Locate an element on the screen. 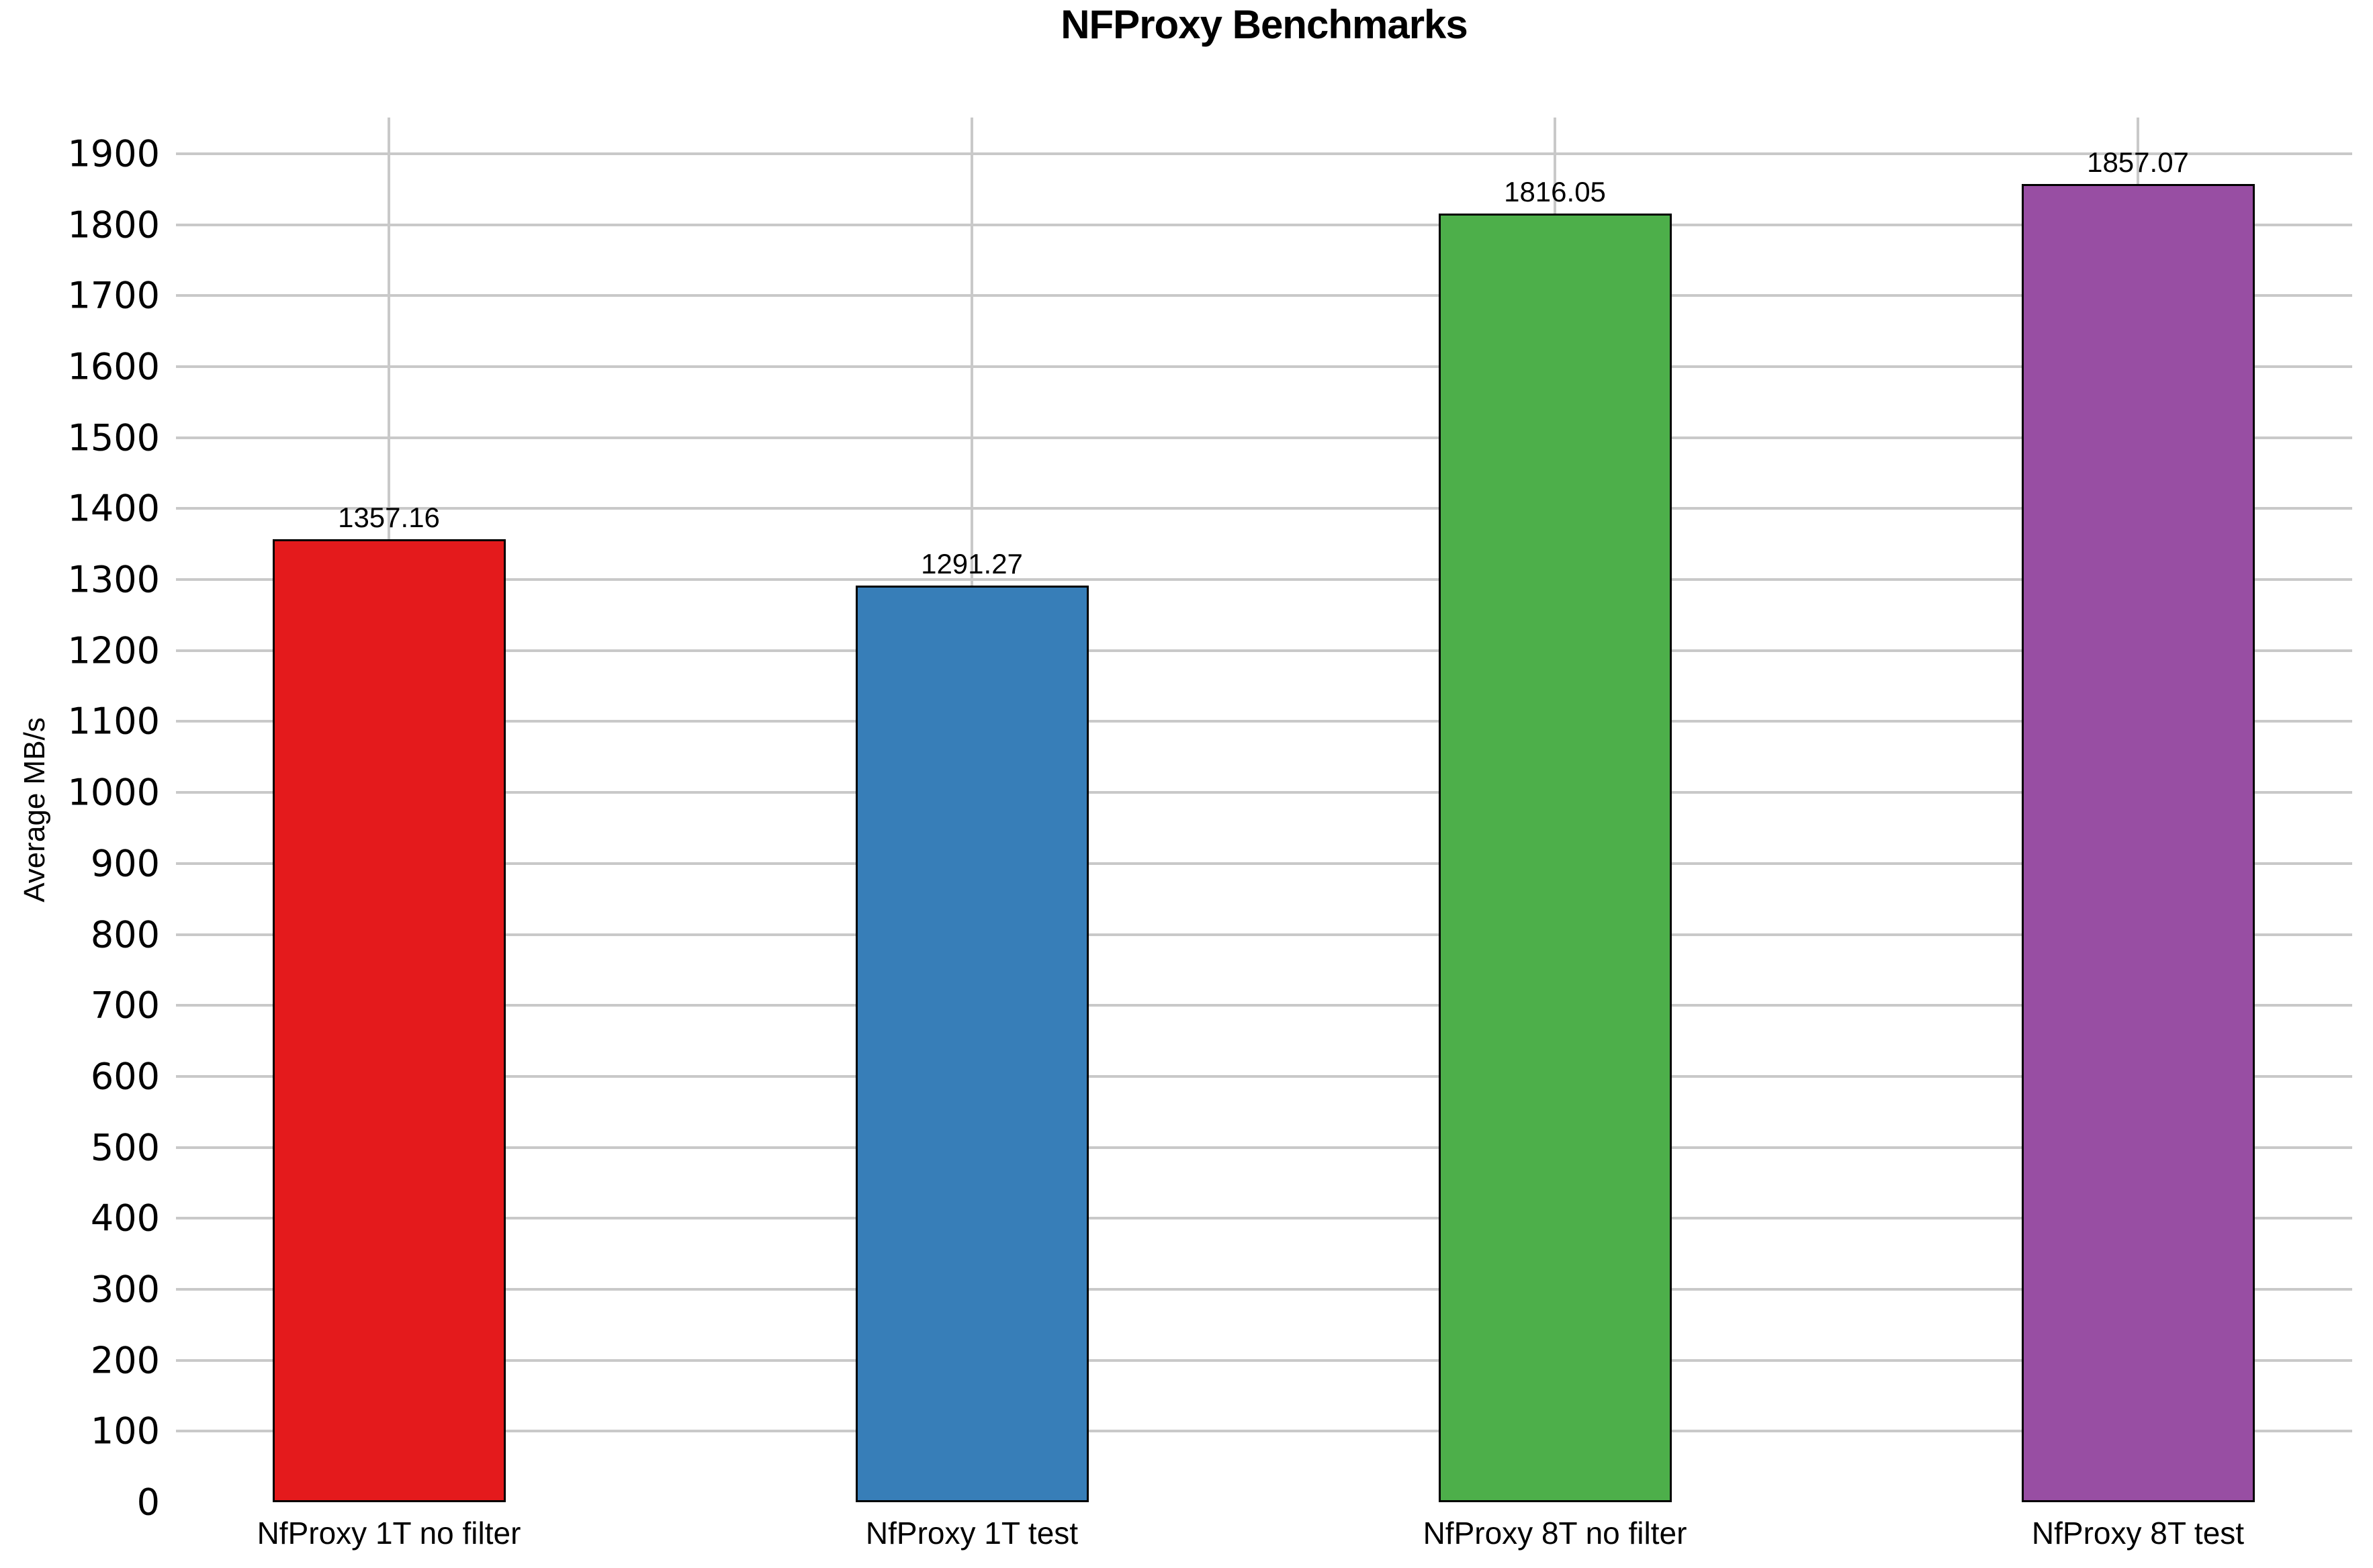 This screenshot has width=2373, height=1568. y-tick-label: 900 is located at coordinates (125, 863).